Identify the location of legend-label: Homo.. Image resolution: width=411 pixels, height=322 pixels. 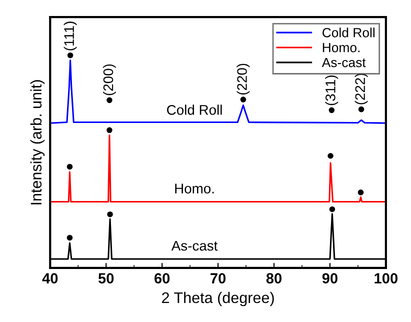
(341, 47).